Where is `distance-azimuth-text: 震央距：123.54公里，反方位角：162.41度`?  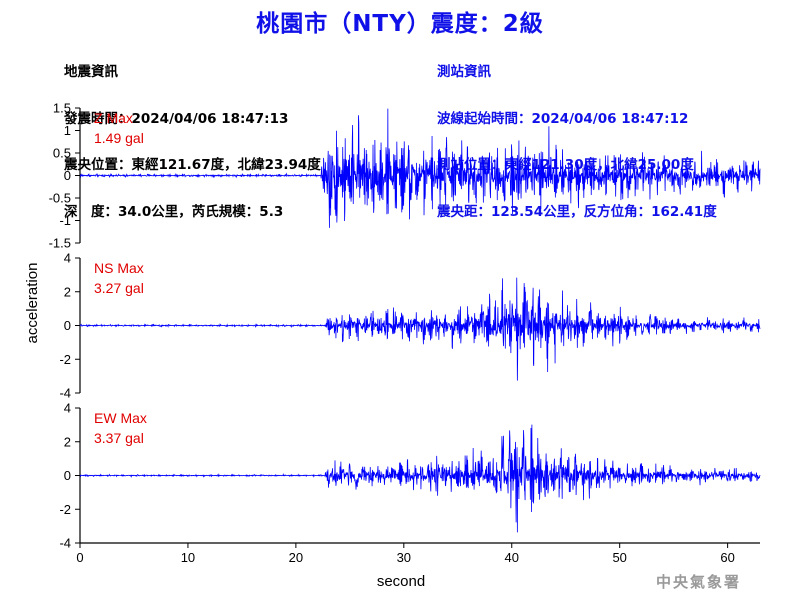
distance-azimuth-text: 震央距：123.54公里，反方位角：162.41度 is located at coordinates (577, 211).